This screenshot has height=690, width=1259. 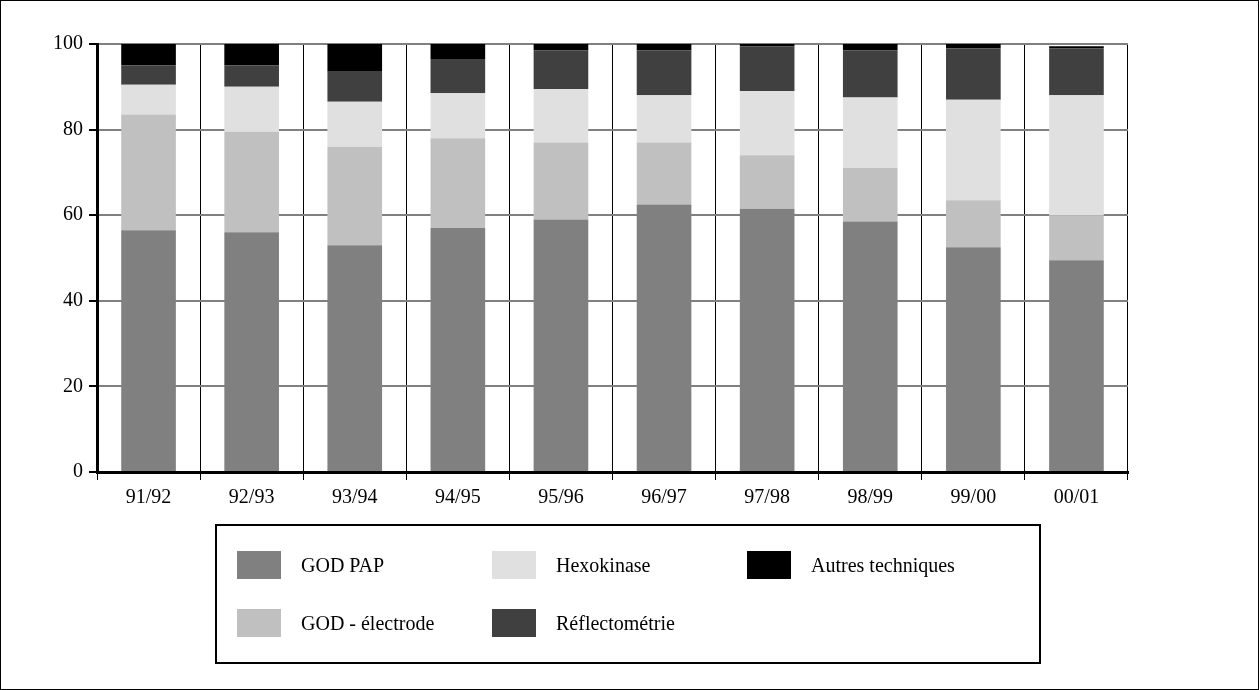 I want to click on y-tick-label: 0, so click(x=78, y=470).